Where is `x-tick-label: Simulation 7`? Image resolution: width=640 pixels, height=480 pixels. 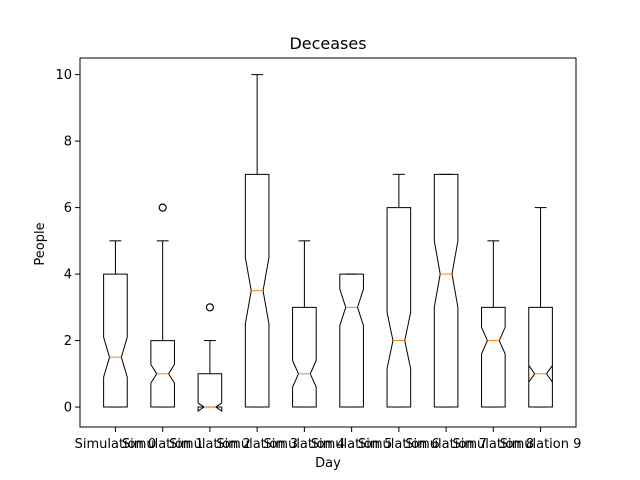 x-tick-label: Simulation 7 is located at coordinates (446, 444).